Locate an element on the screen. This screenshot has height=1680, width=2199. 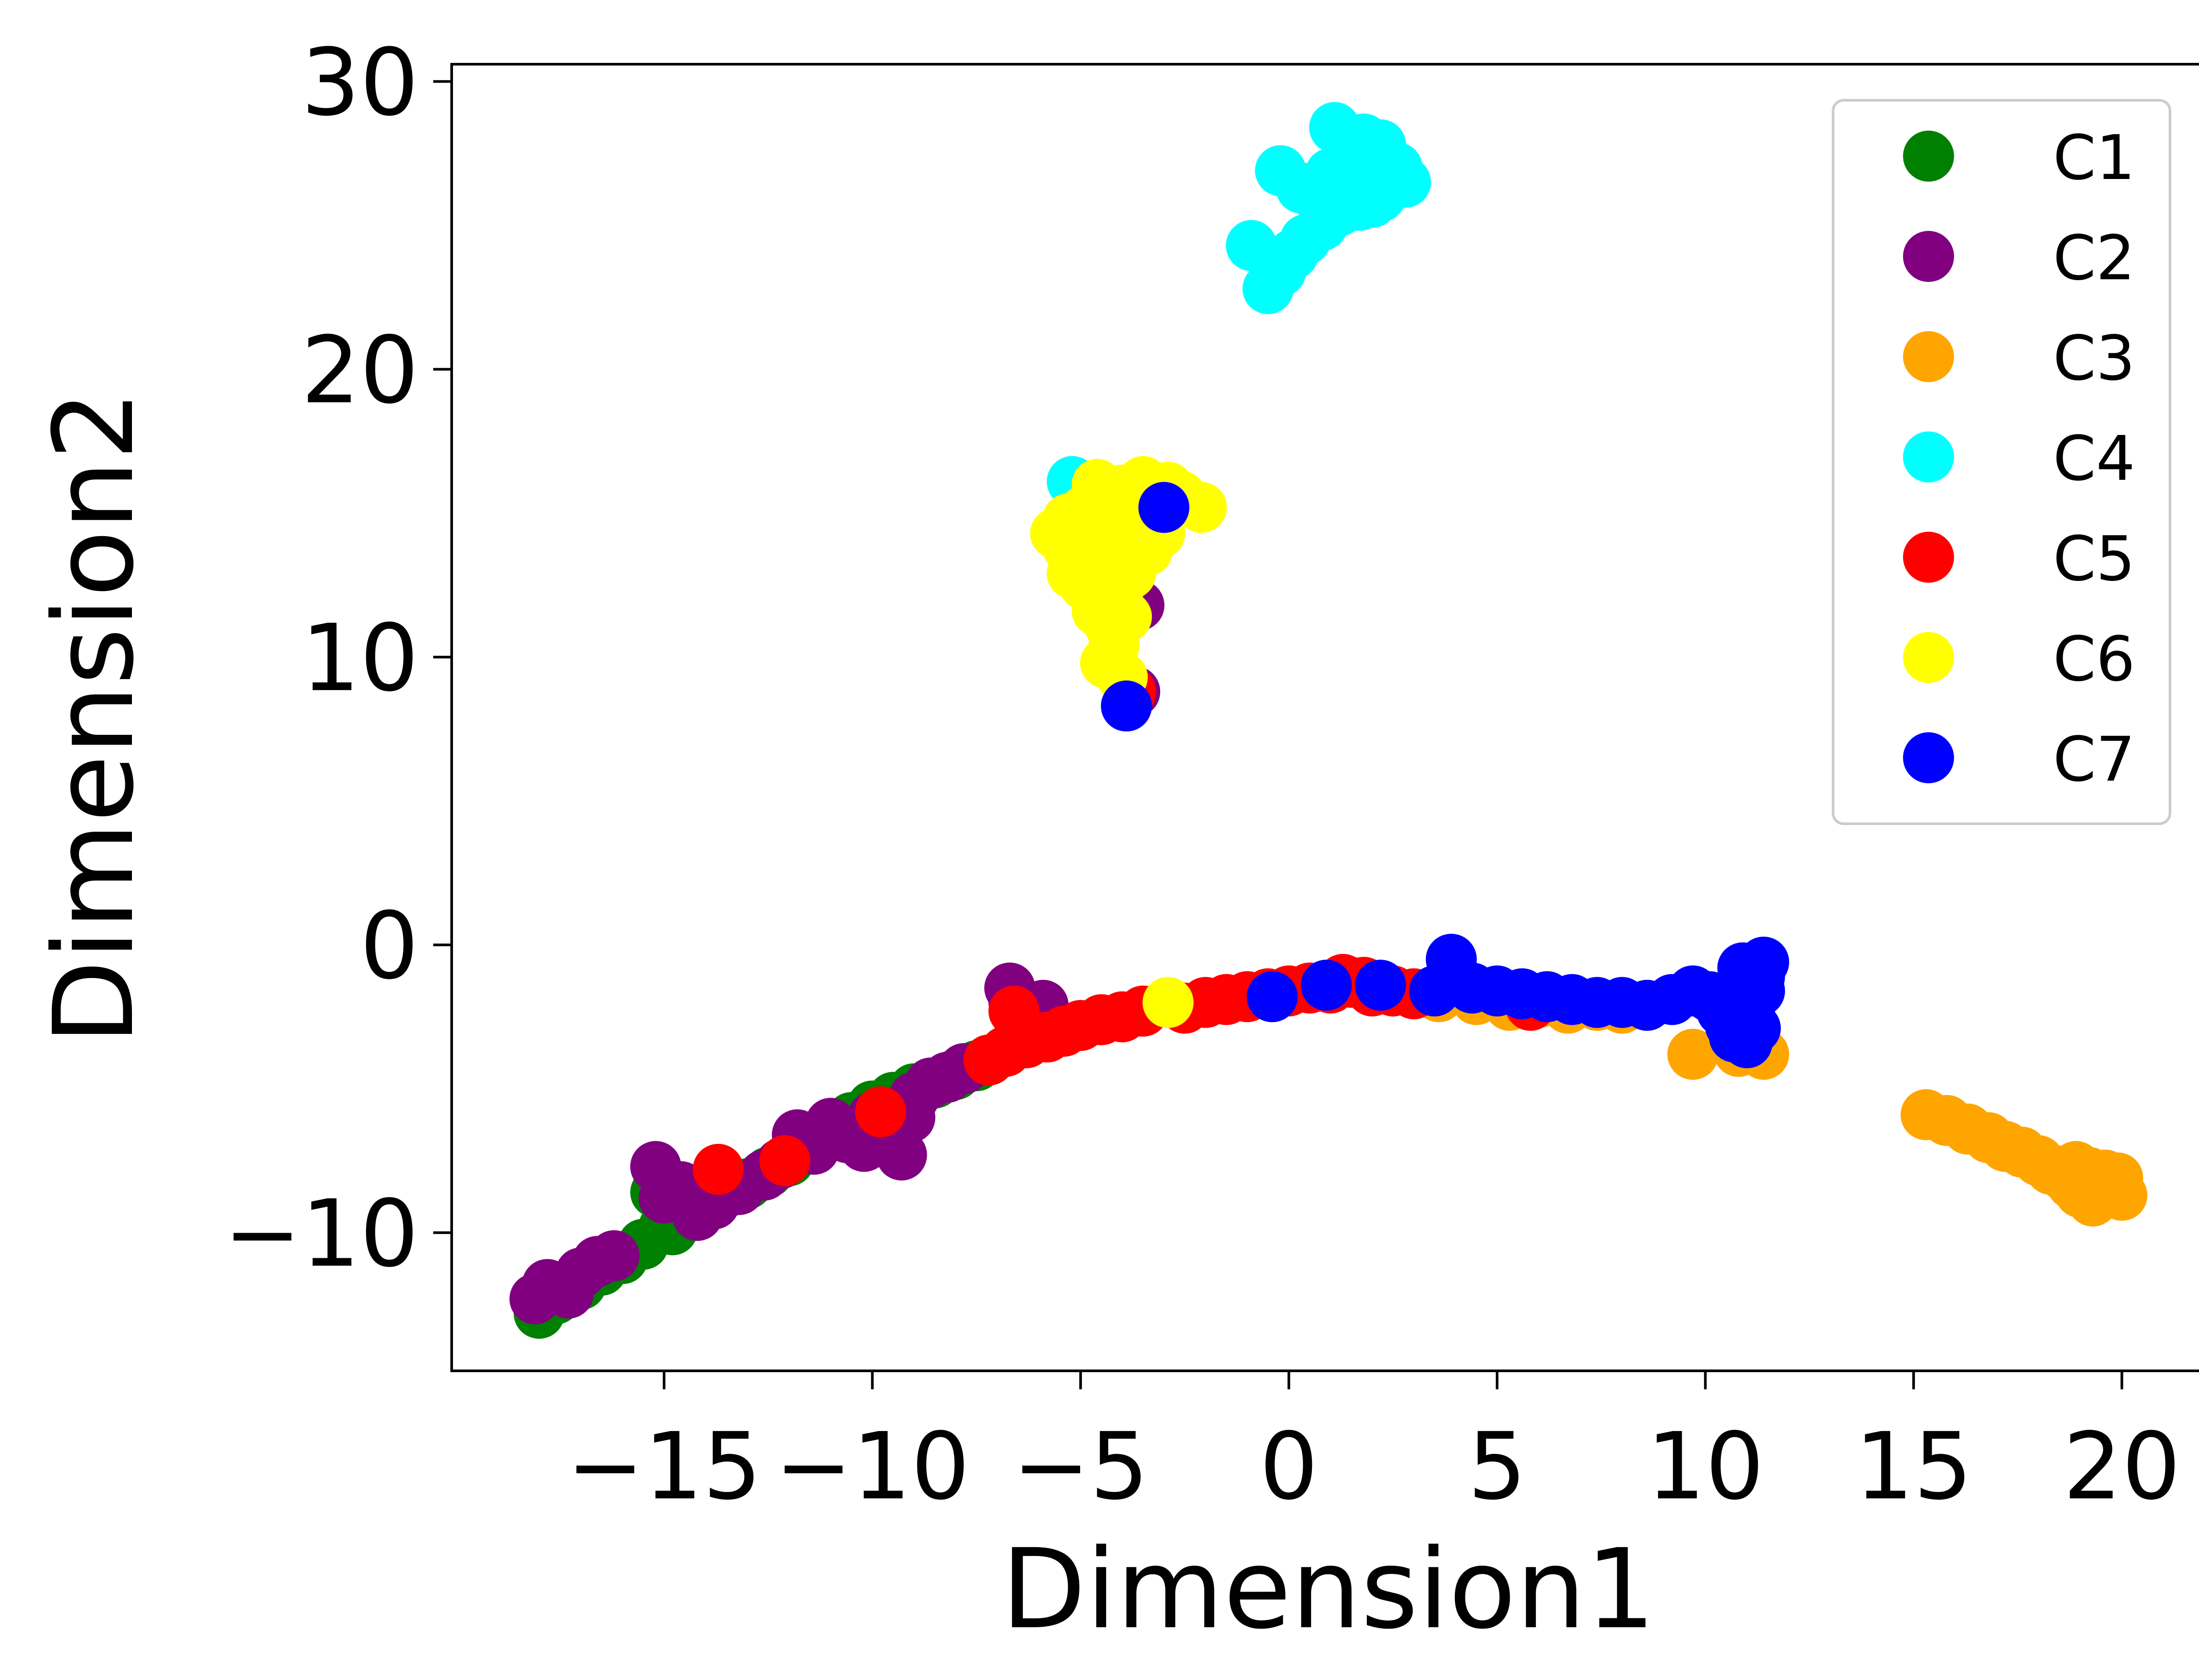
legend-label-c4: C4 is located at coordinates (2094, 459).